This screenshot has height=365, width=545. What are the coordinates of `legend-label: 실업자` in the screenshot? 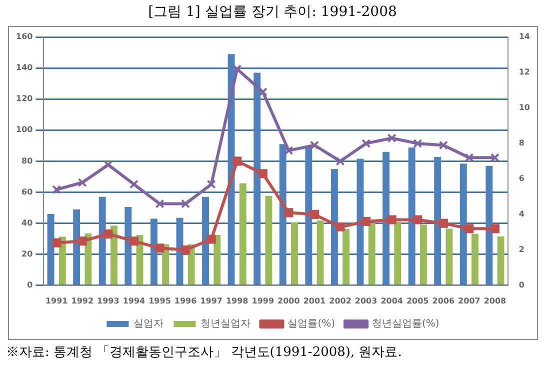 It's located at (149, 324).